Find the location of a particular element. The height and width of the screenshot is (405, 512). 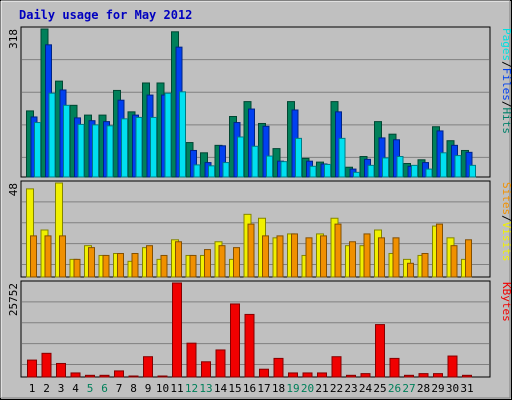

x-tick-label-21: 21 is located at coordinates (321, 388).